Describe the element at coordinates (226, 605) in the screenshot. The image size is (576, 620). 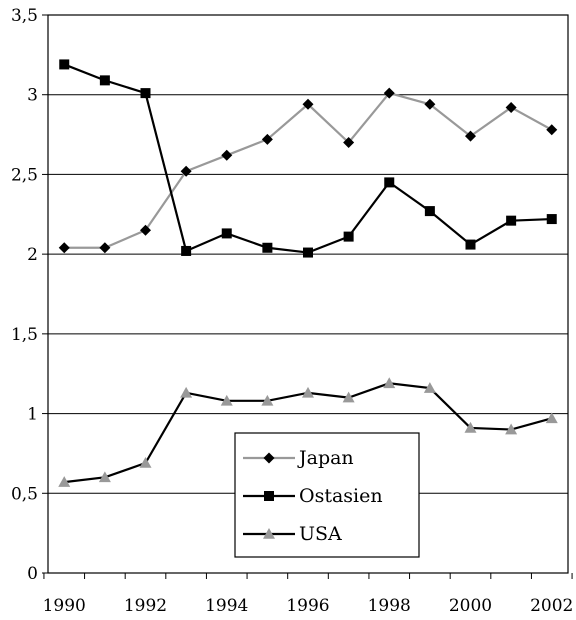
I see `x-tick-label: 1994` at that location.